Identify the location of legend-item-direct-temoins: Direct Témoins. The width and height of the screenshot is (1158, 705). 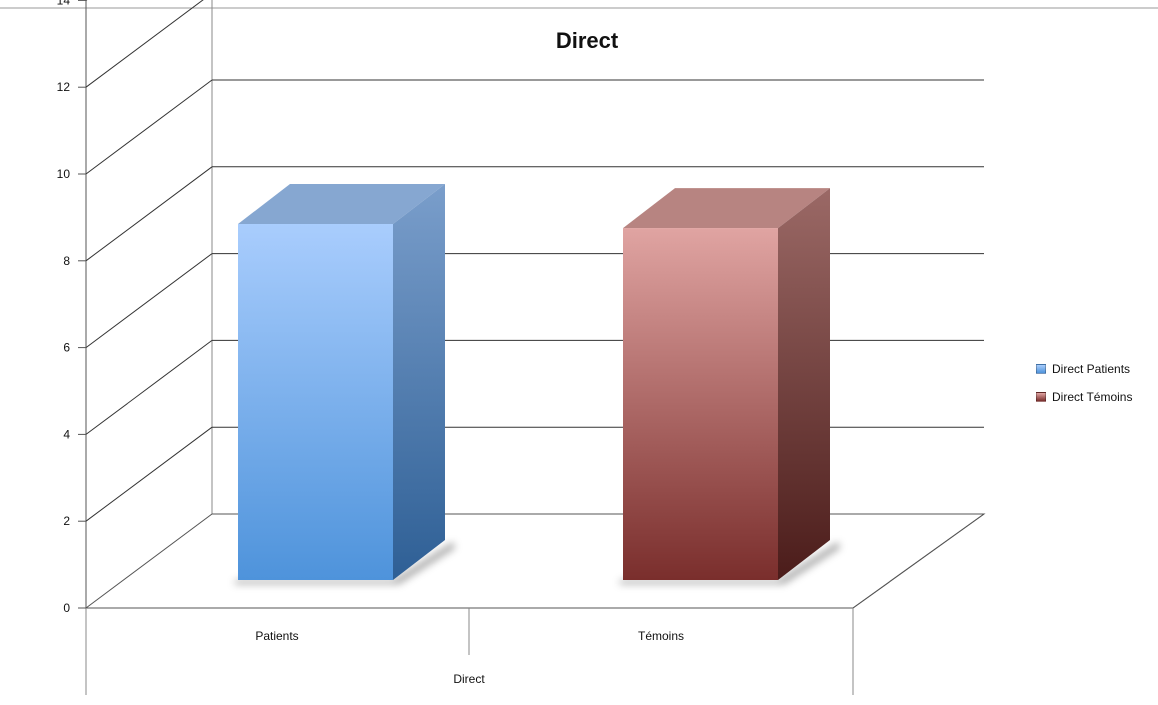
(1084, 397).